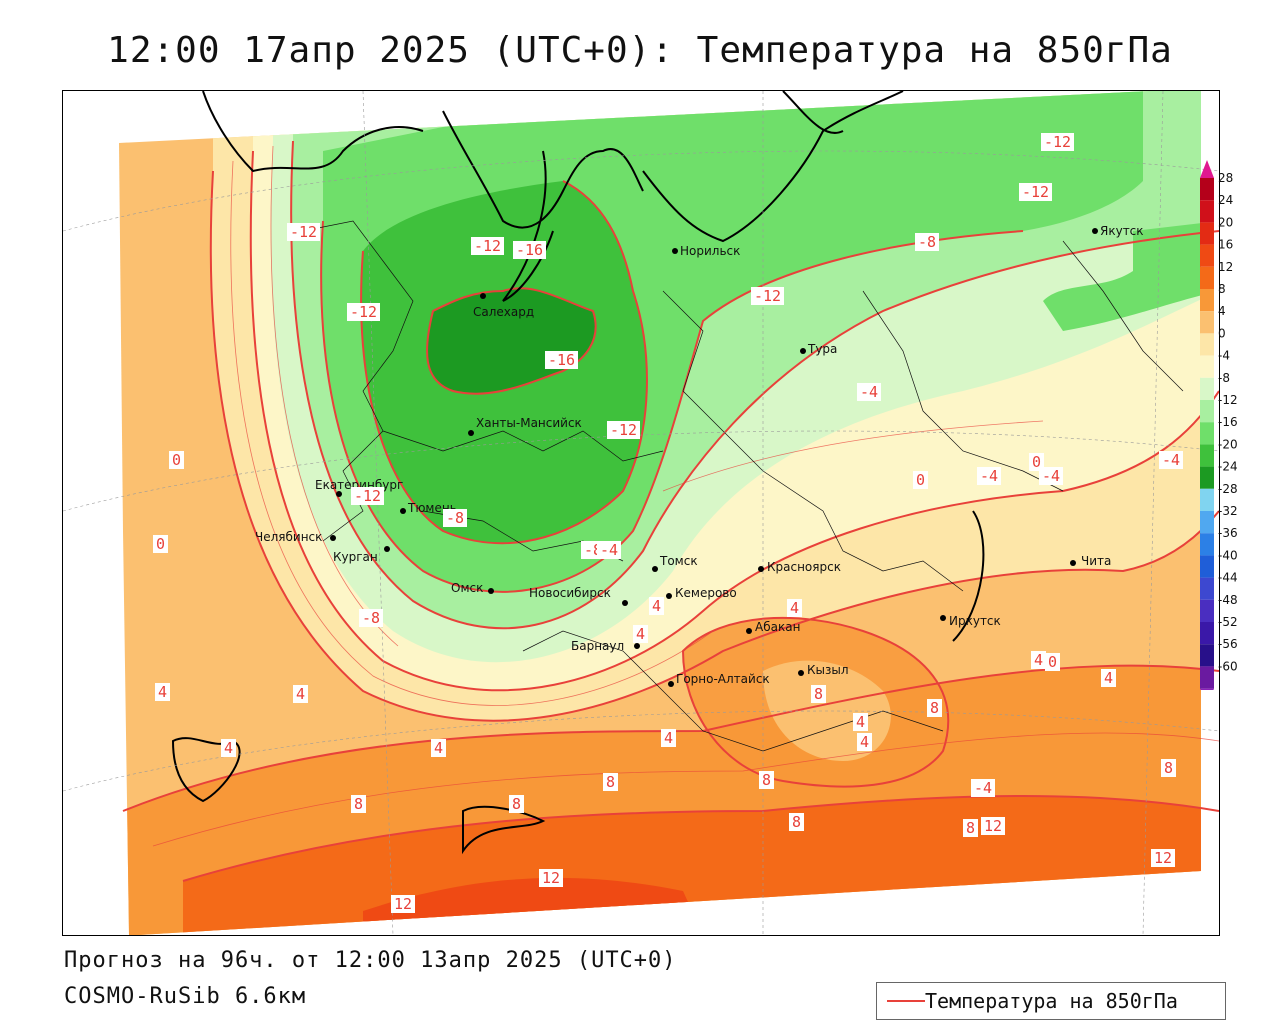 The width and height of the screenshot is (1280, 1024). What do you see at coordinates (773, 627) in the screenshot?
I see `city-abakan: Абакан` at bounding box center [773, 627].